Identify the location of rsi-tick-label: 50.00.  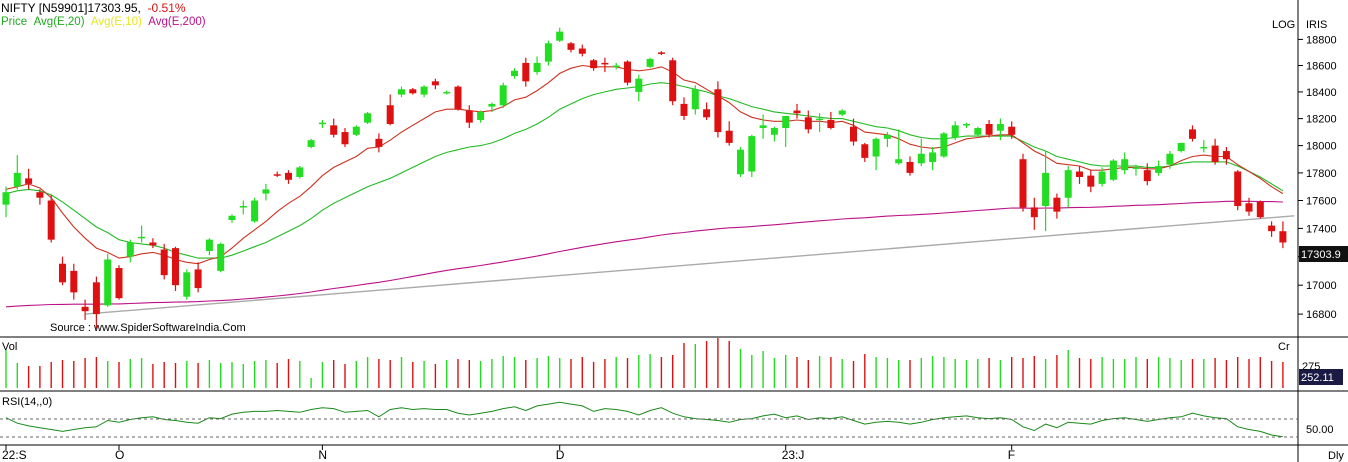
(1320, 430).